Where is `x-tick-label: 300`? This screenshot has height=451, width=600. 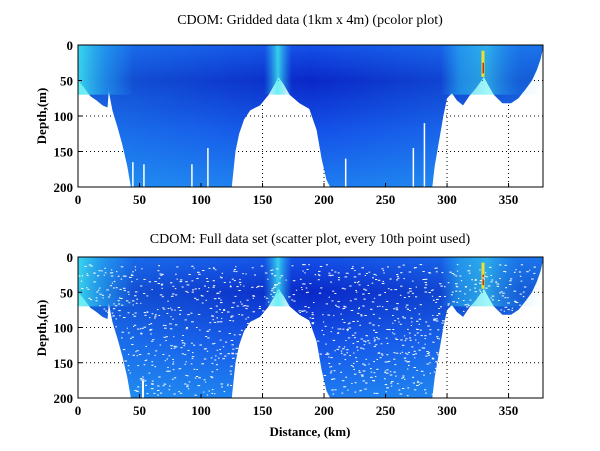
x-tick-label: 300 is located at coordinates (447, 410).